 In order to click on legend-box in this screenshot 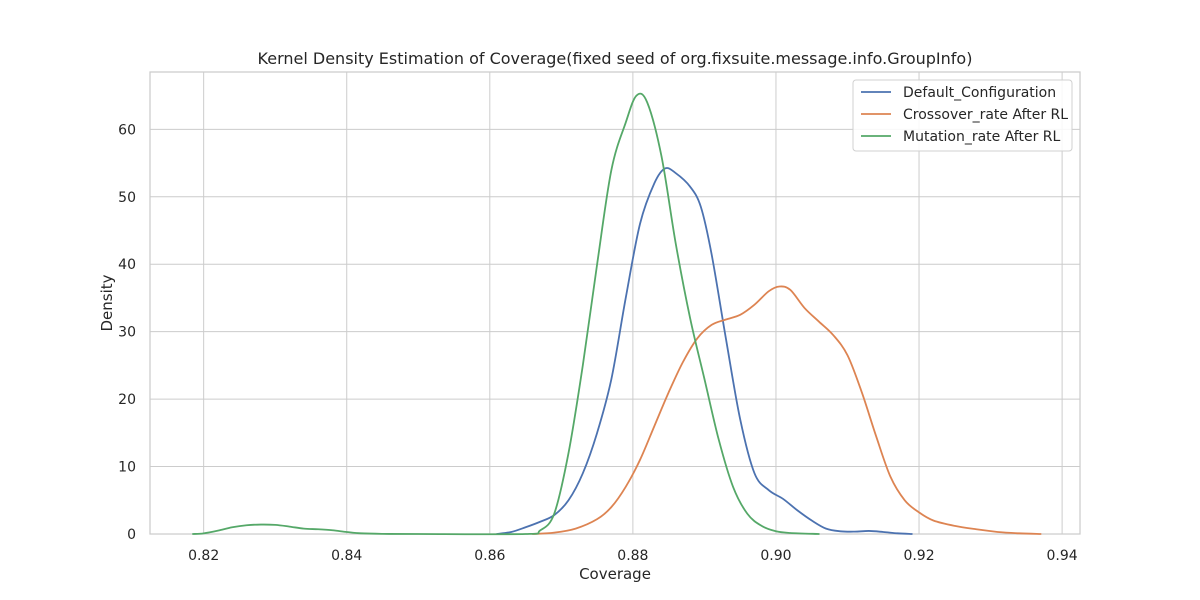, I will do `click(962, 115)`.